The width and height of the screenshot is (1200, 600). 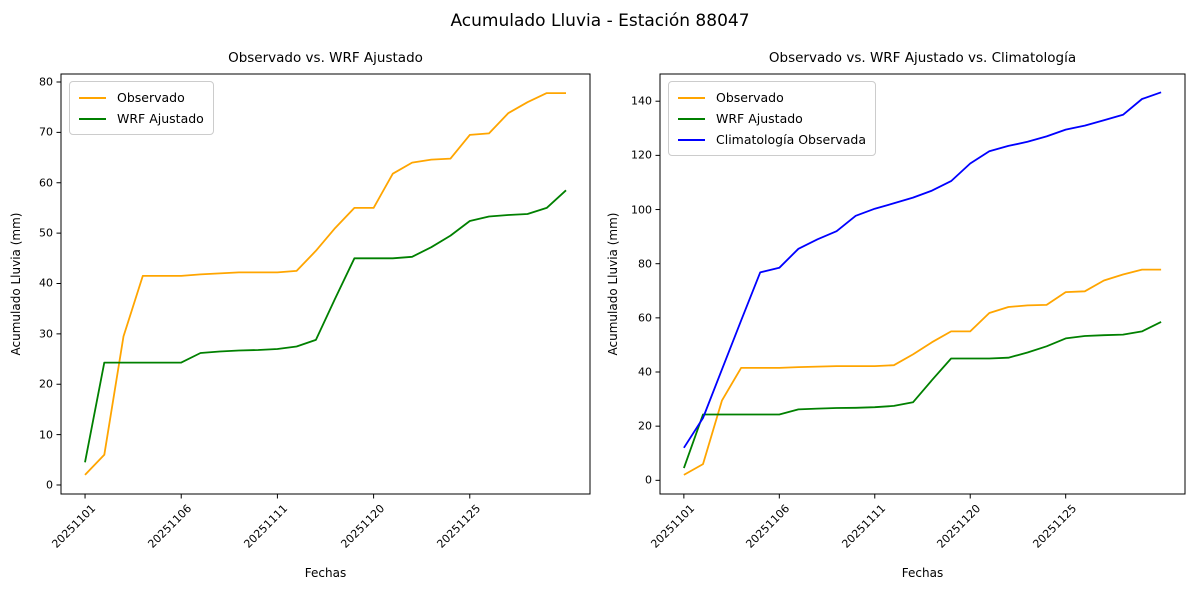 I want to click on figure-title: Acumulado Lluvia - Estación 88047, so click(x=600, y=21).